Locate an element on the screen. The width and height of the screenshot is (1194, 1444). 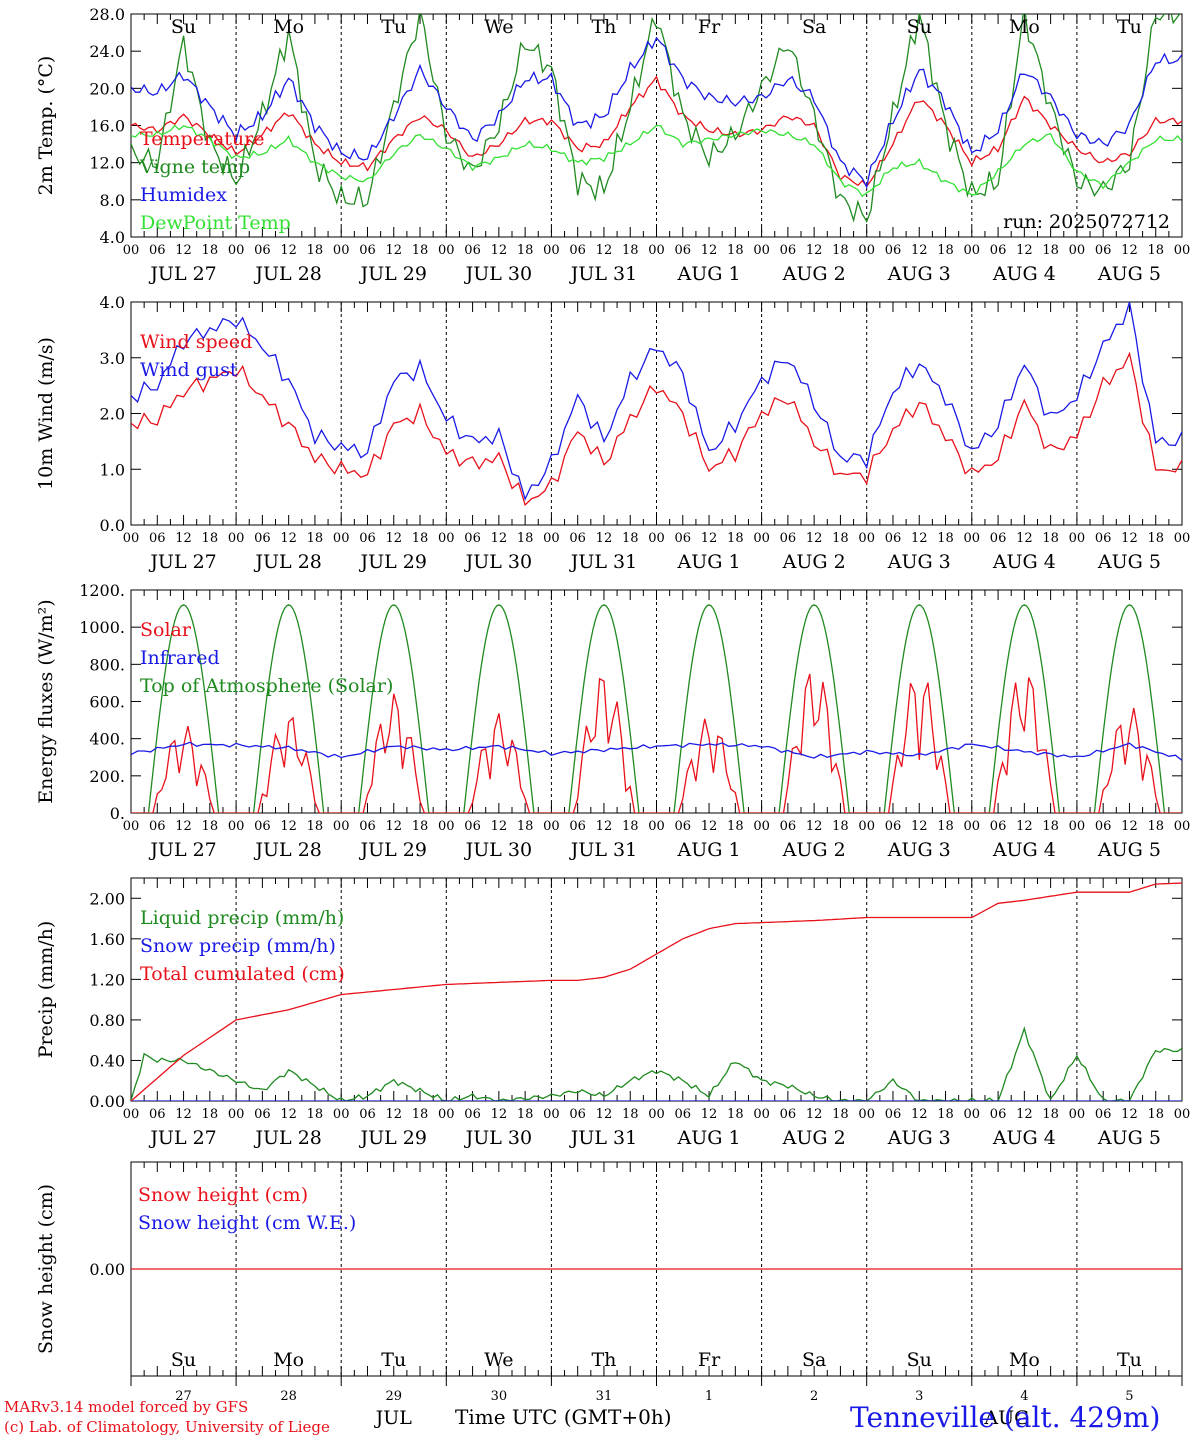
x-date-label: AUG 3 is located at coordinates (919, 1138).